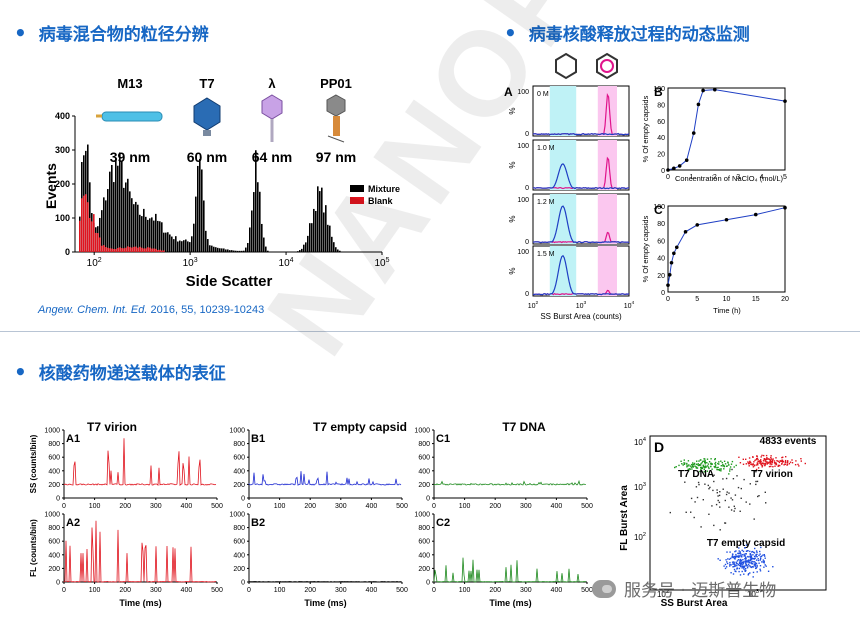  Describe the element at coordinates (62, 218) in the screenshot. I see `hist-y-tick-label: 100` at that location.